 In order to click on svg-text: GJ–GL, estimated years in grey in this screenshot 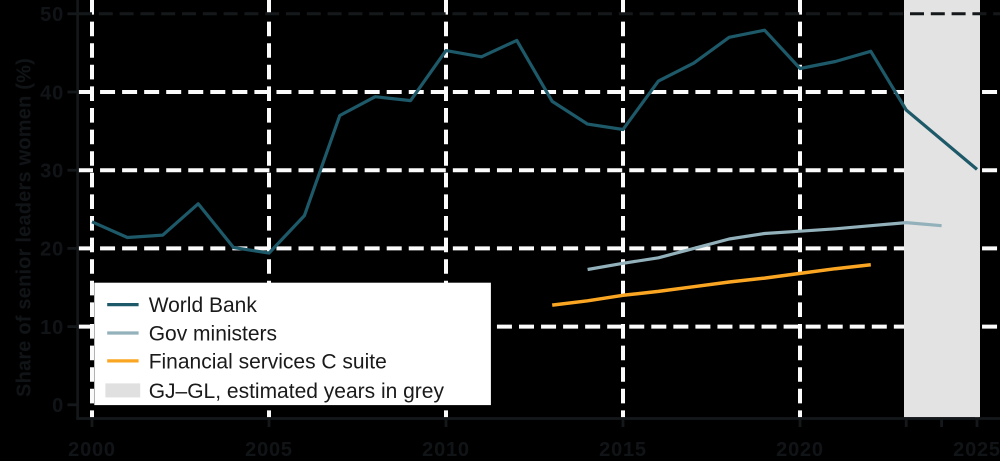, I will do `click(297, 391)`.